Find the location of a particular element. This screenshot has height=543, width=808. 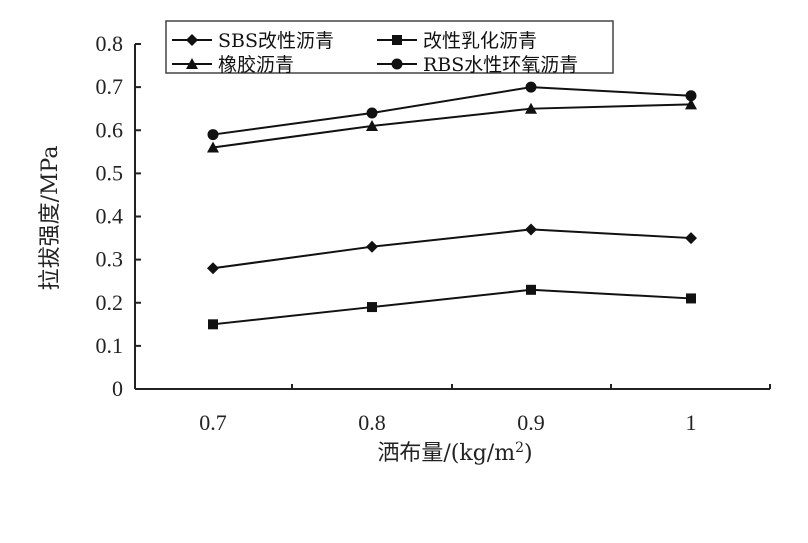

x-axis-title: 洒布量/(kg/m2) is located at coordinates (454, 453).